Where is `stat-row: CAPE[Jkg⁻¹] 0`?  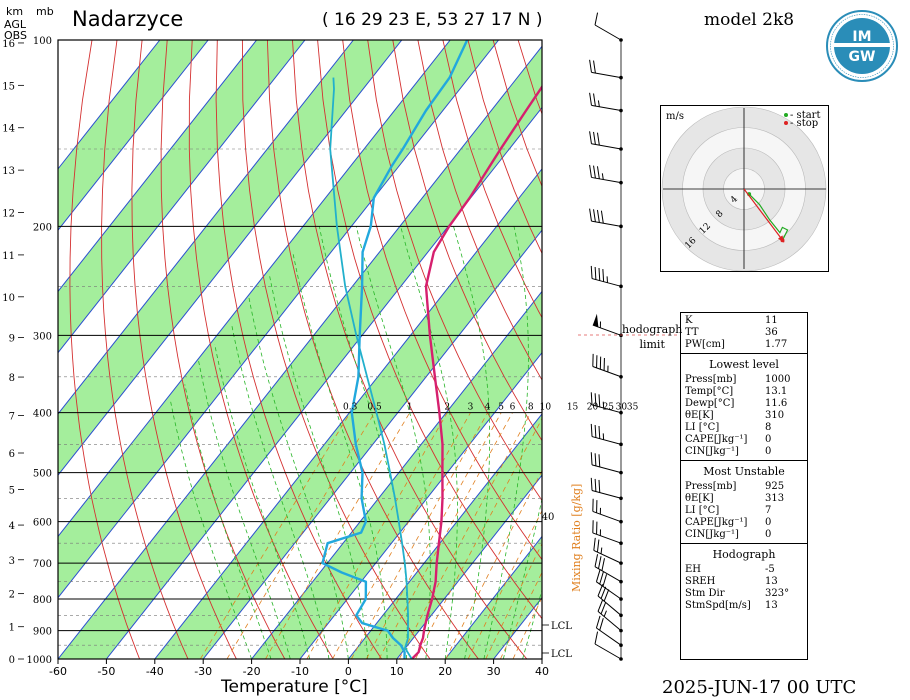 stat-row: CAPE[Jkg⁻¹] 0 is located at coordinates (744, 523).